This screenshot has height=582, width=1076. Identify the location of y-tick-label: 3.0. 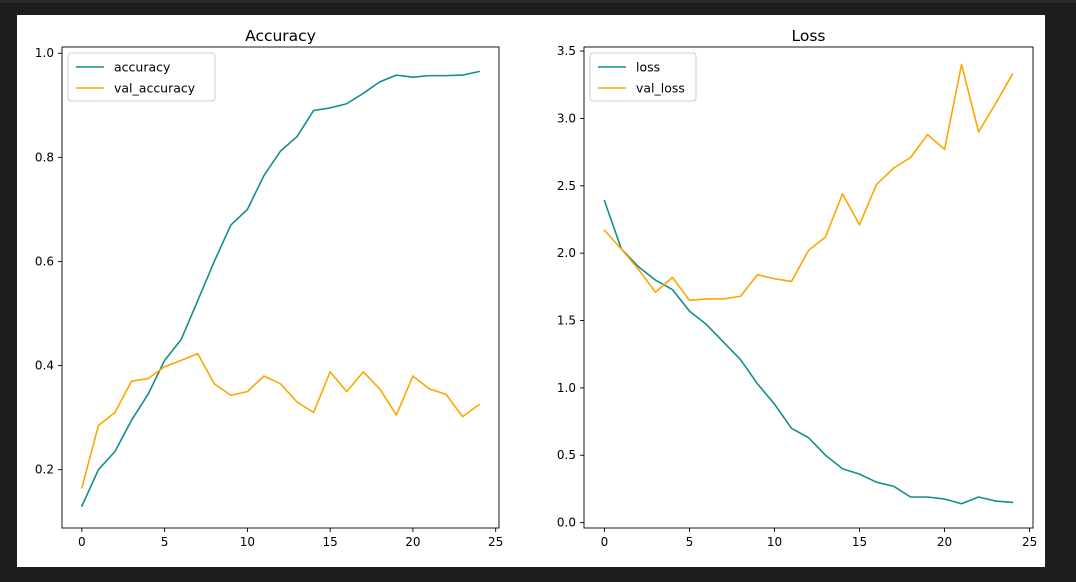
(566, 118).